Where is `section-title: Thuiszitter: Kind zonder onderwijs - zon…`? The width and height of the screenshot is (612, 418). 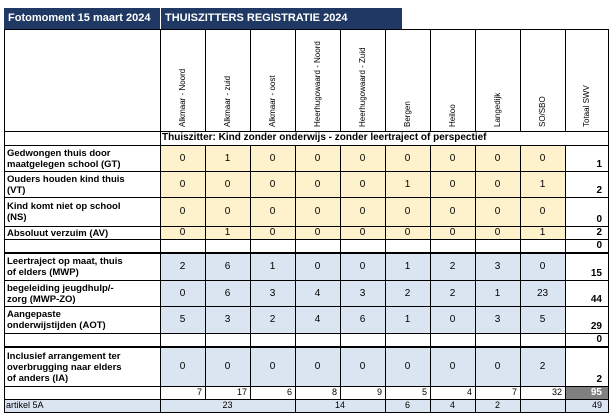
section-title: Thuiszitter: Kind zonder onderwijs - zon… is located at coordinates (324, 137).